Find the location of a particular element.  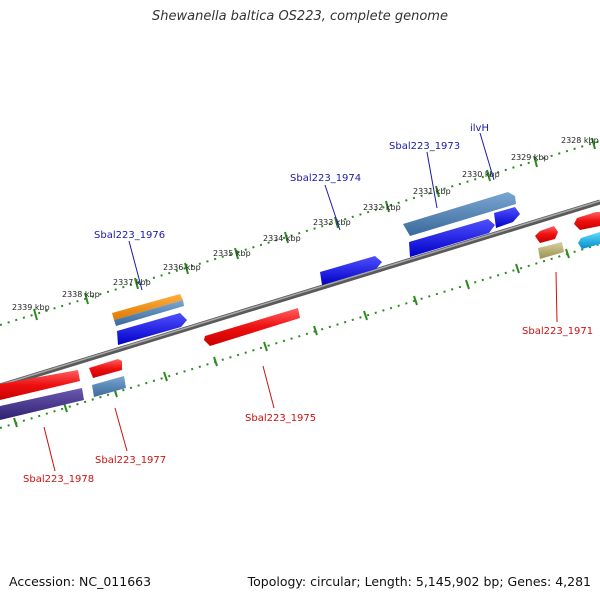

kbp-label: 2337 kbp is located at coordinates (132, 282).